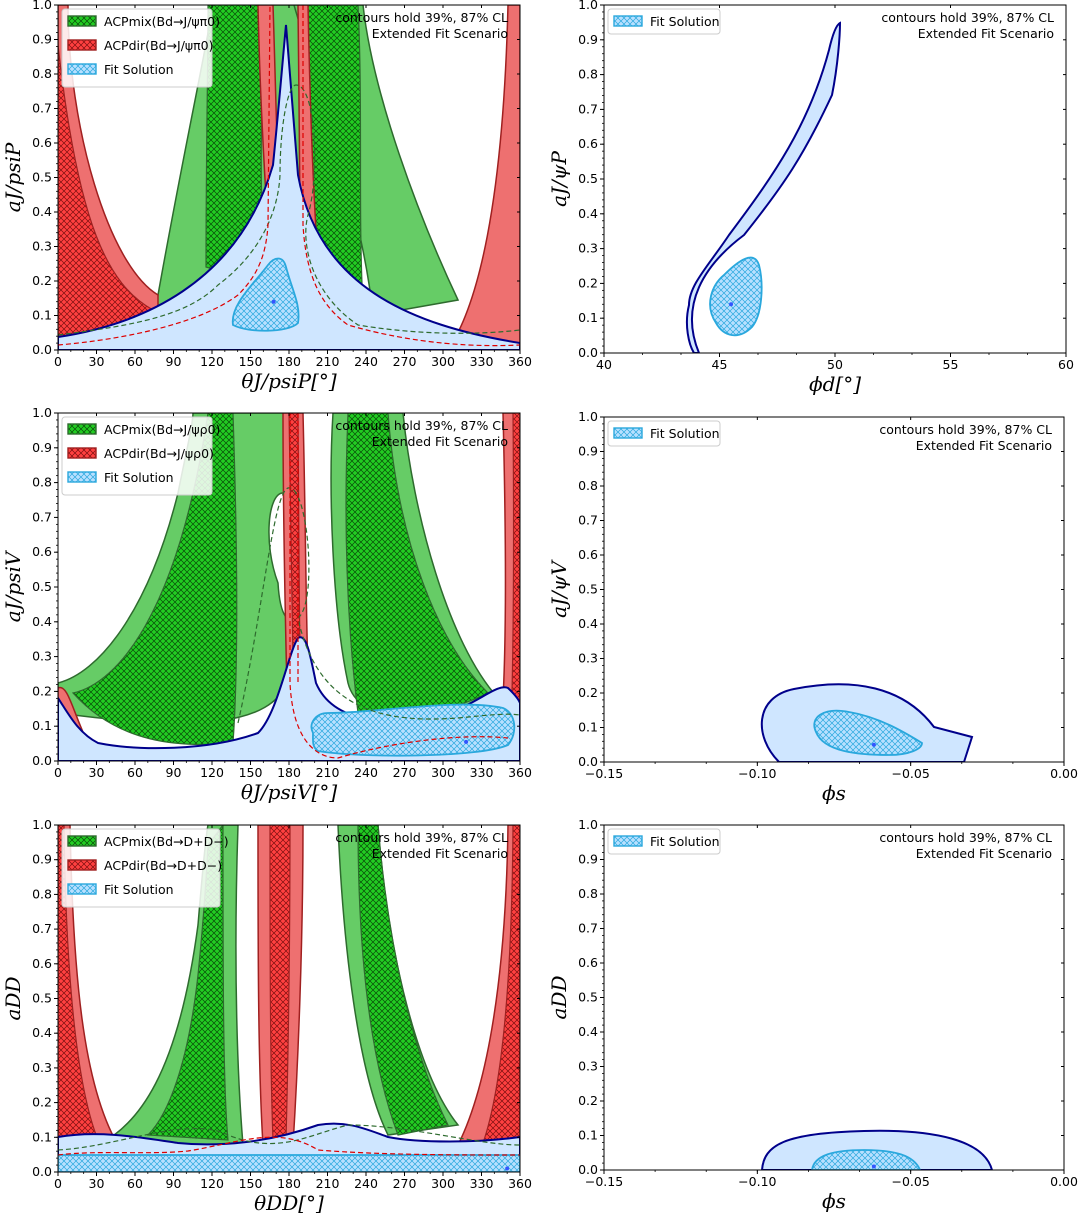 The width and height of the screenshot is (1083, 1220). Describe the element at coordinates (834, 589) in the screenshot. I see `panel-phi-s-jpsiv` at that location.